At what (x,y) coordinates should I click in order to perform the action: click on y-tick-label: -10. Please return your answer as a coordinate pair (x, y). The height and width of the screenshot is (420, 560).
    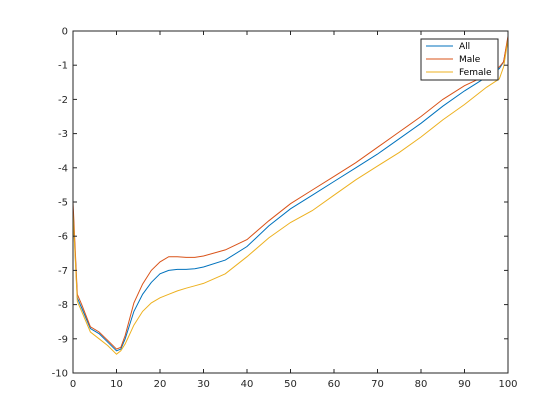
    Looking at the image, I should click on (60, 374).